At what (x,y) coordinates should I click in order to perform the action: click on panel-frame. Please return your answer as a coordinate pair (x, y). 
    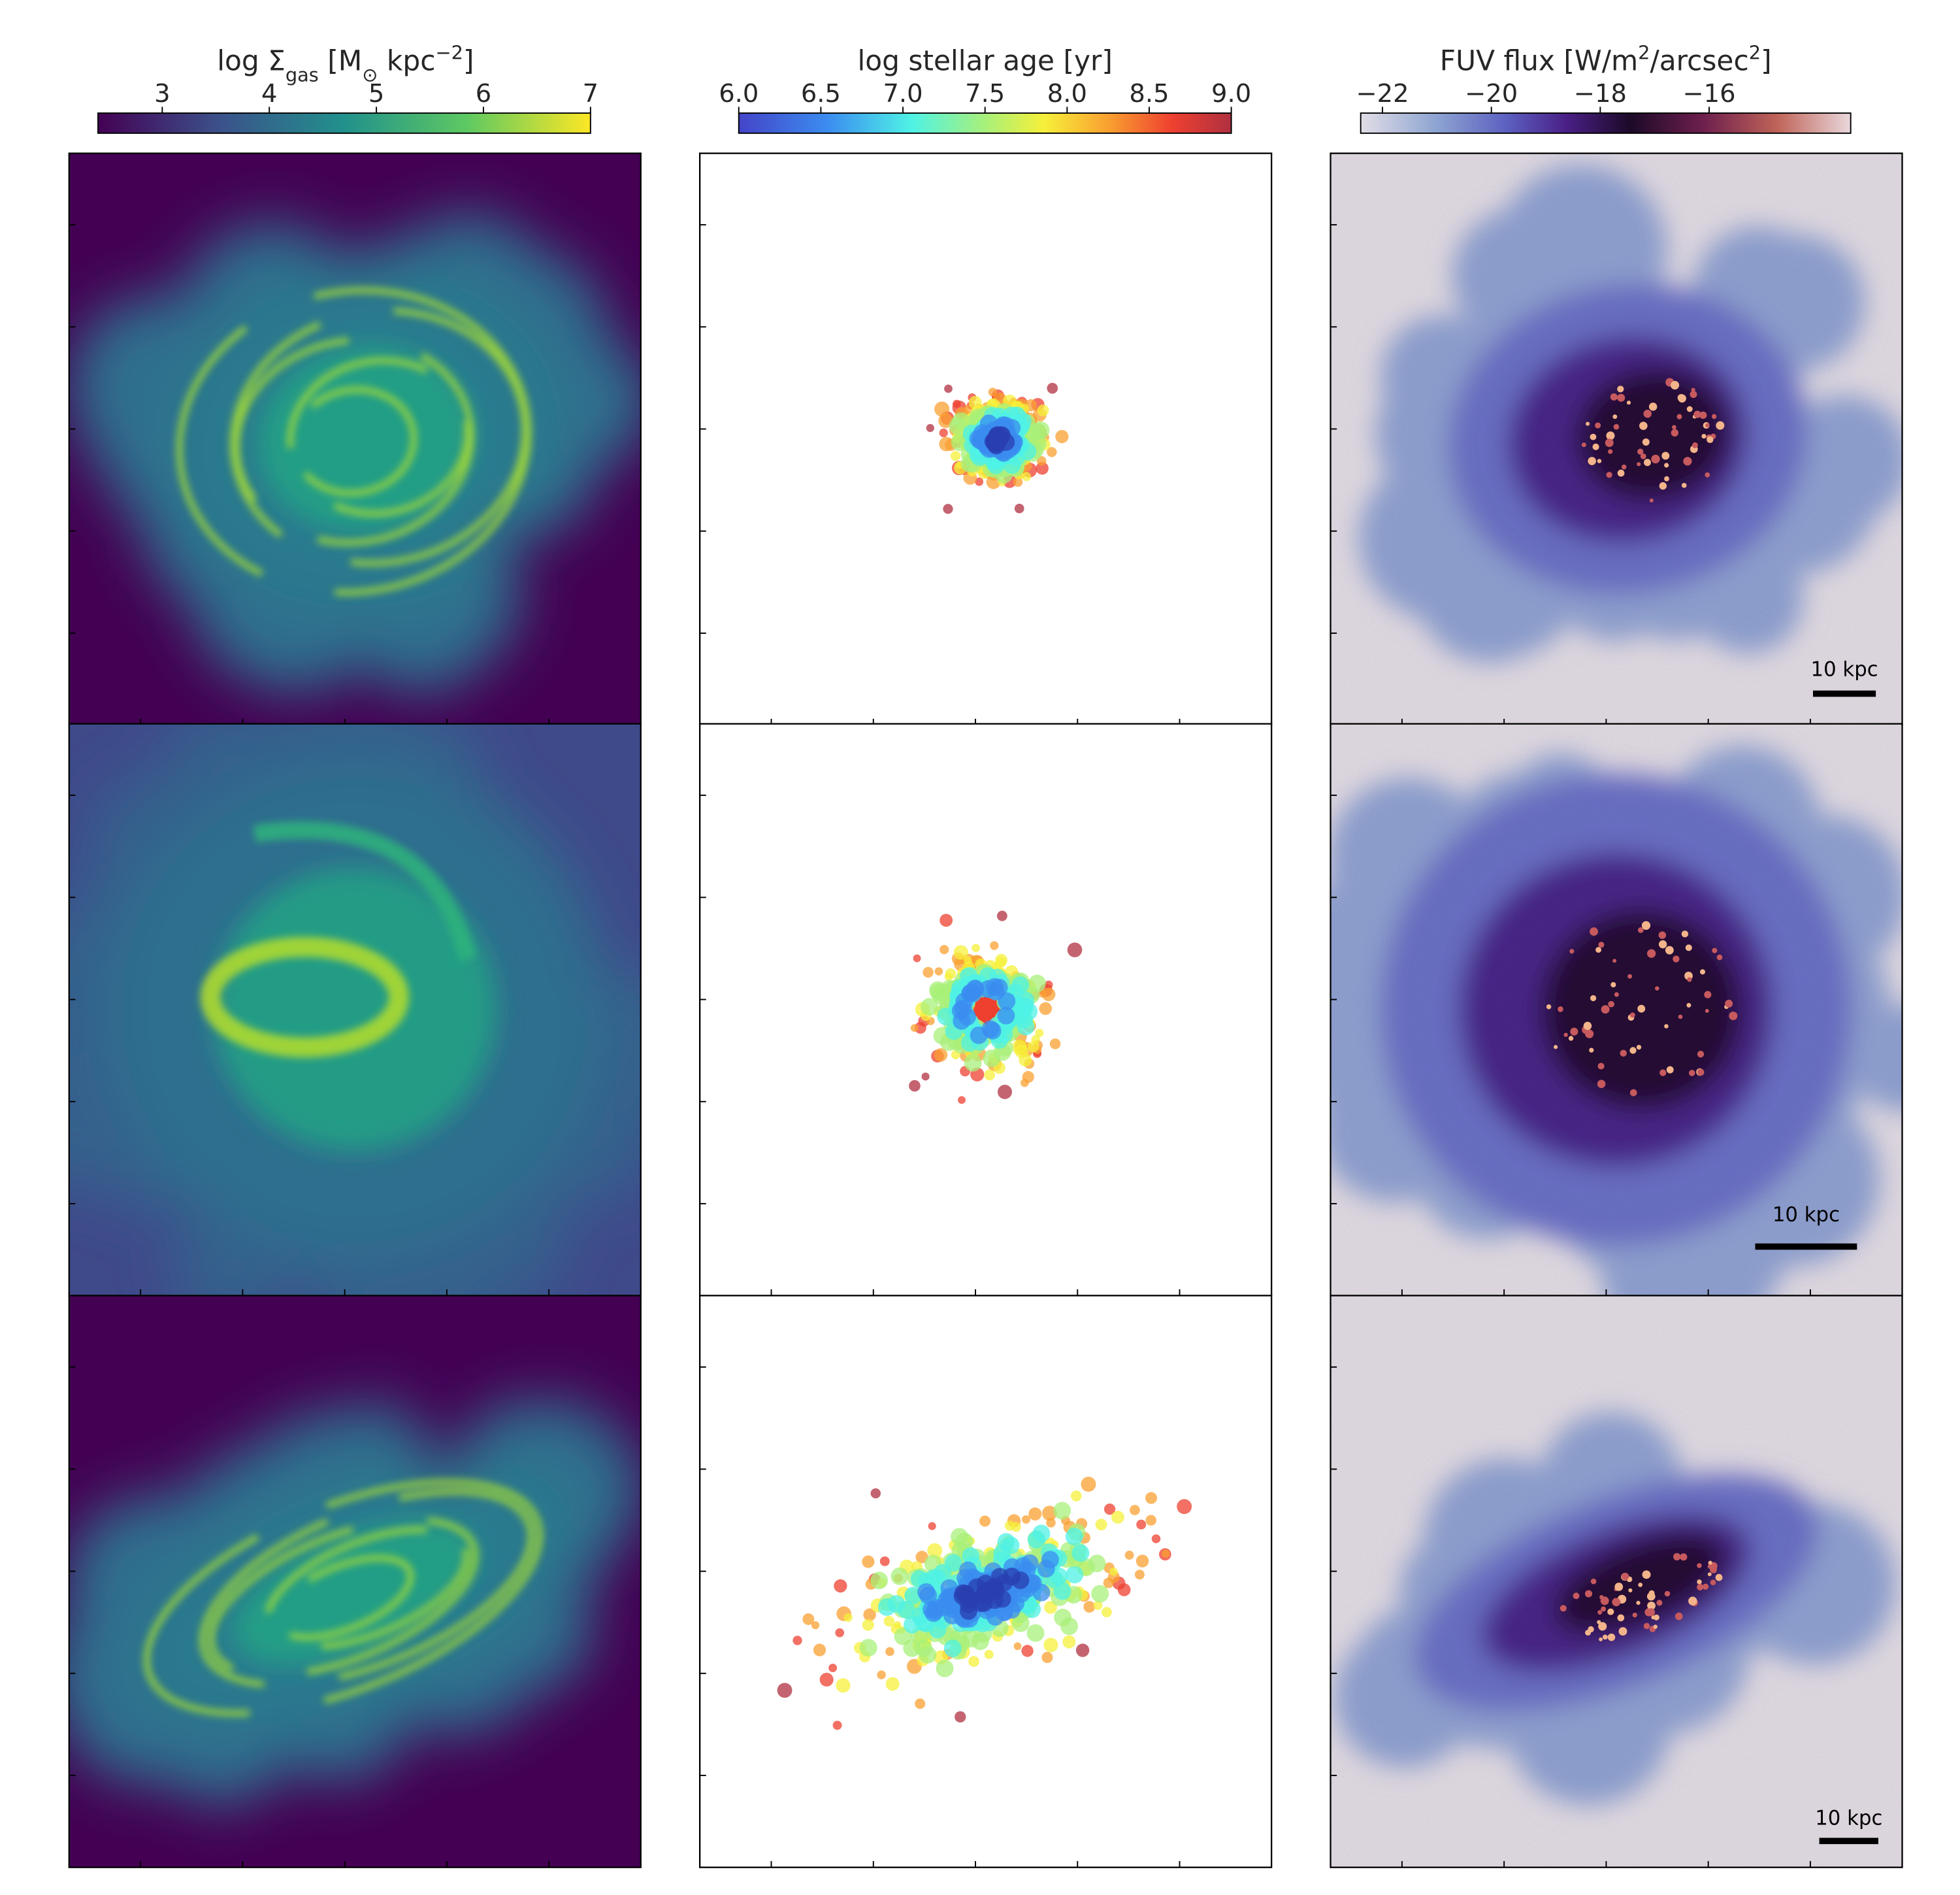
    Looking at the image, I should click on (355, 1581).